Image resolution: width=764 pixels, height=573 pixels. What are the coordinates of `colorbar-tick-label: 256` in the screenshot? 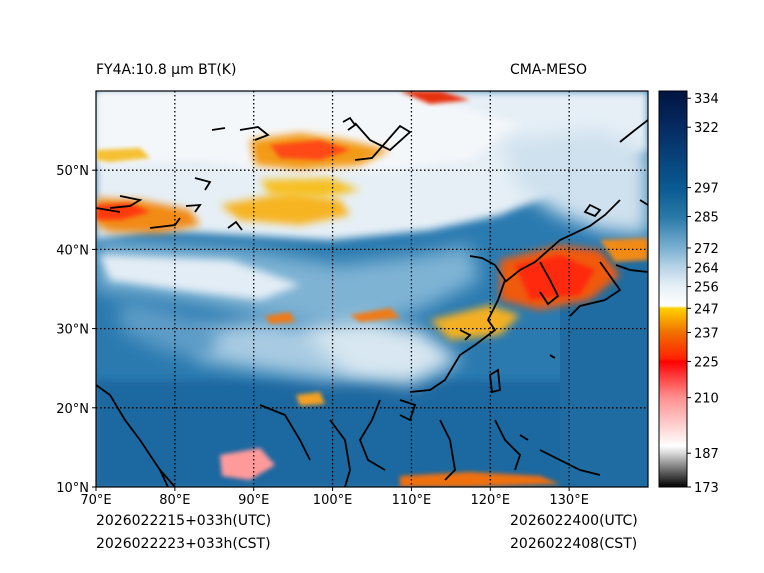 It's located at (706, 288).